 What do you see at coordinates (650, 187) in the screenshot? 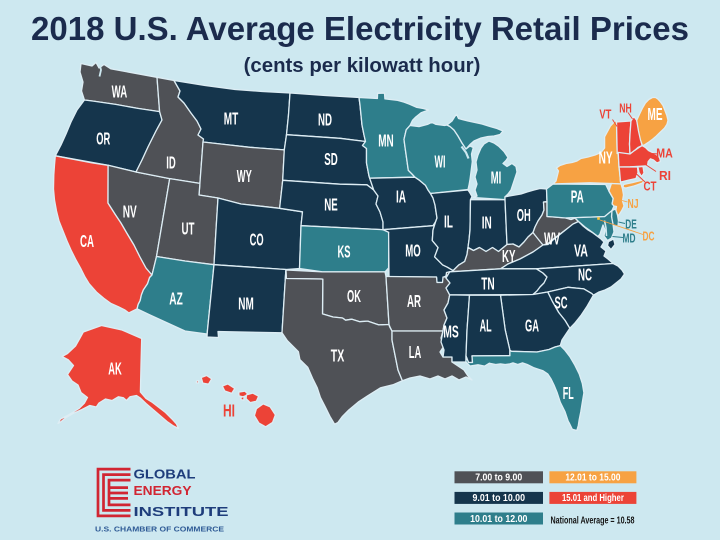
I see `svg-text: CT` at bounding box center [650, 187].